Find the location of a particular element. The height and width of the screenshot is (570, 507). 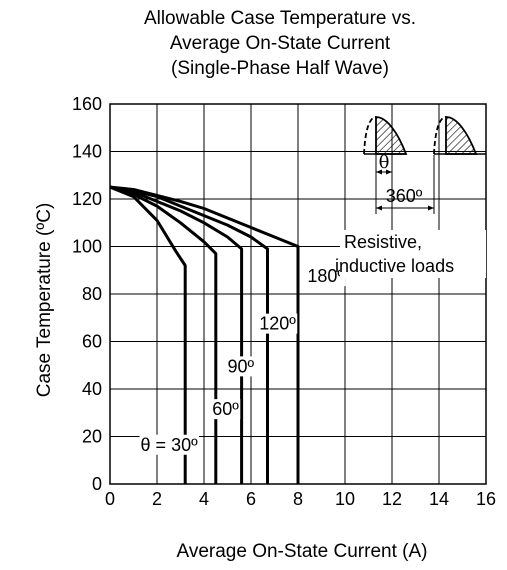

series-label-2: 90º is located at coordinates (241, 366).